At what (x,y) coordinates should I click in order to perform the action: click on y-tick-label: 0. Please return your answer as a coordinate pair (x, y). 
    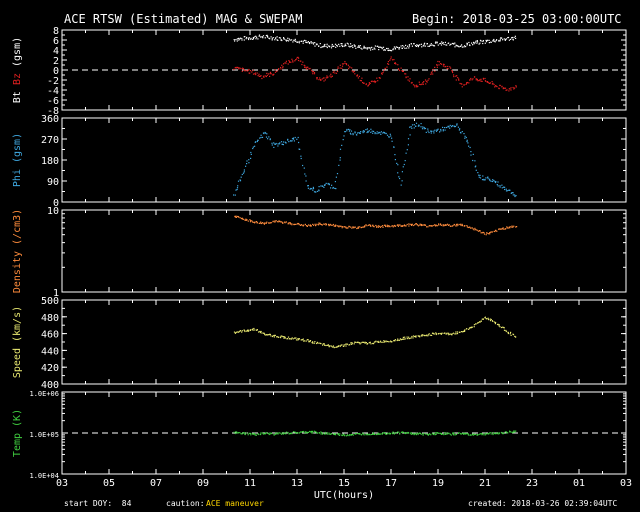
    Looking at the image, I should click on (56, 71).